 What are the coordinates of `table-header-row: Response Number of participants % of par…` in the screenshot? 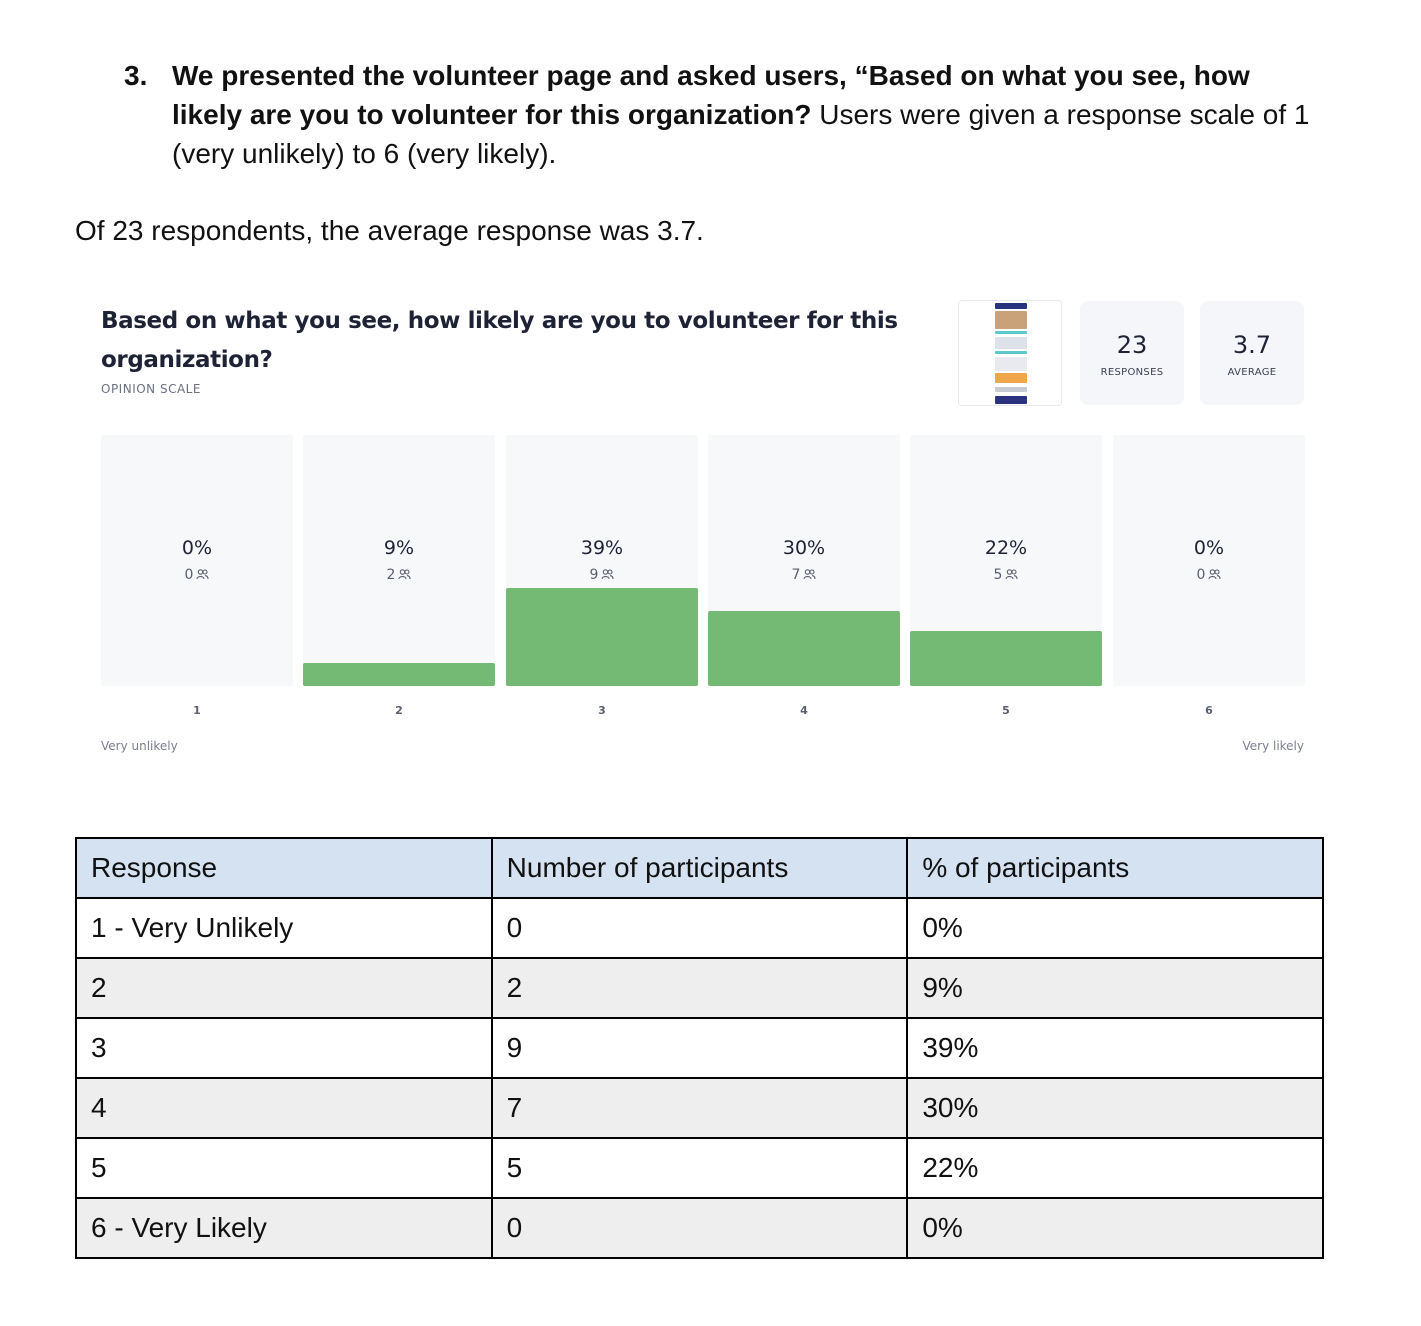 It's located at (699, 868).